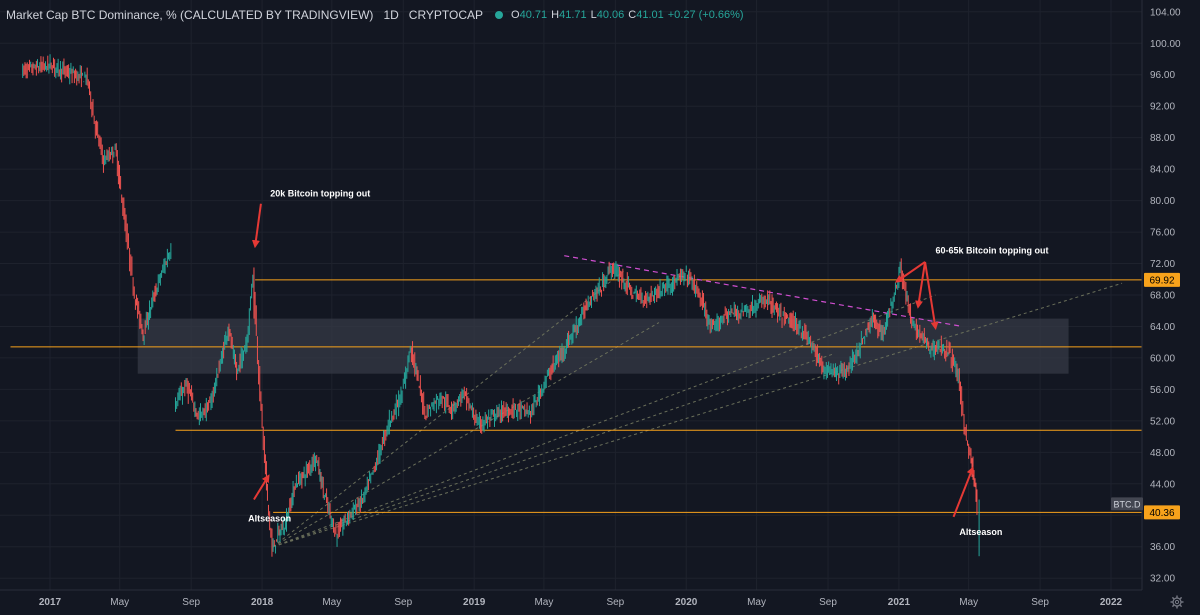  What do you see at coordinates (1177, 602) in the screenshot?
I see `settings-gear-icon` at bounding box center [1177, 602].